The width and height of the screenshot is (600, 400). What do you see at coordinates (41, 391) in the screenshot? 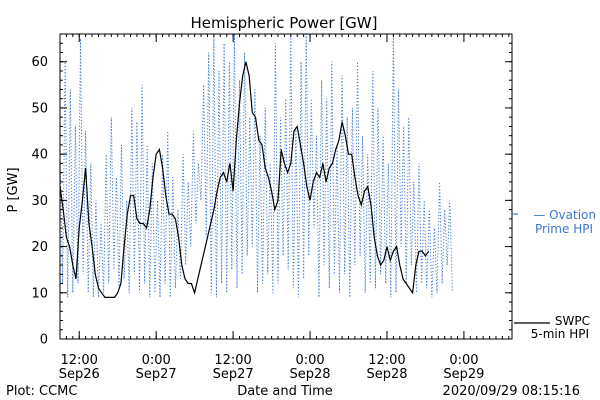
I see `footer-left-label: Plot: CCMC` at bounding box center [41, 391].